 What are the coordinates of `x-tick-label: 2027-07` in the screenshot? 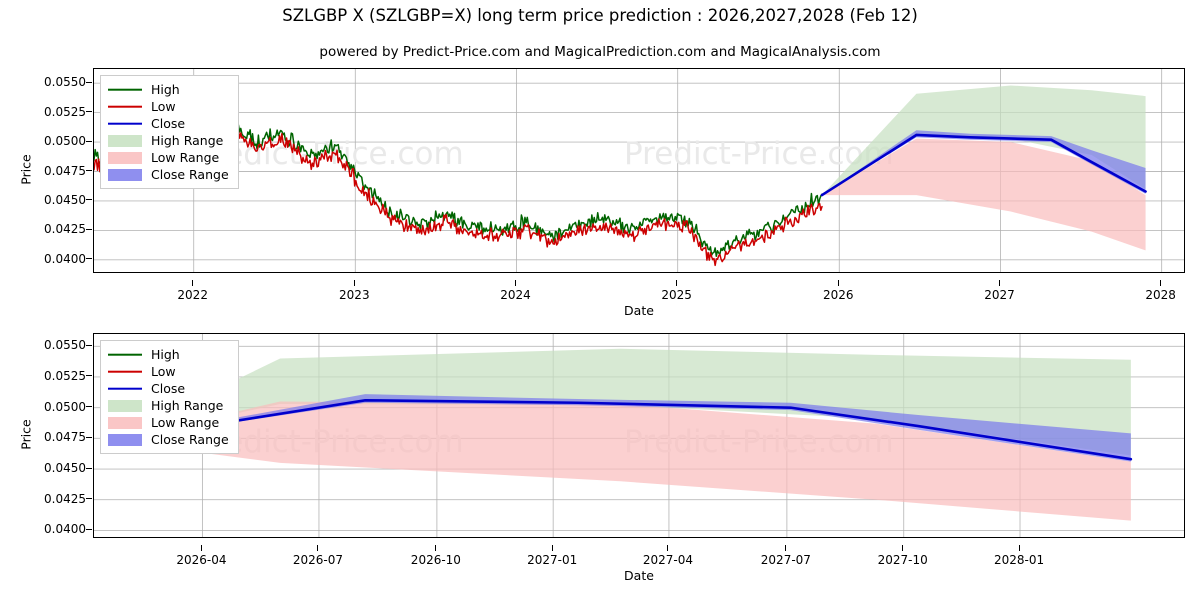 It's located at (785, 560).